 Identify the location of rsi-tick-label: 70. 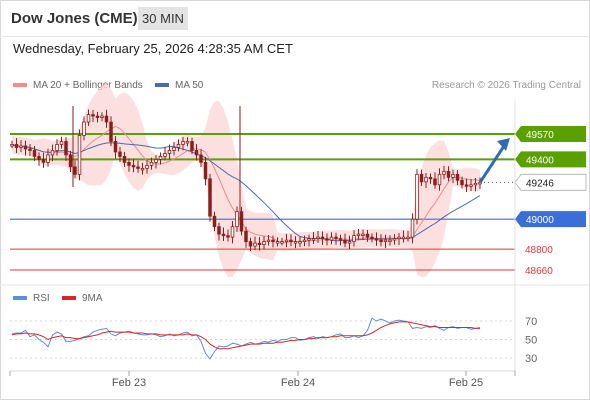
(531, 322).